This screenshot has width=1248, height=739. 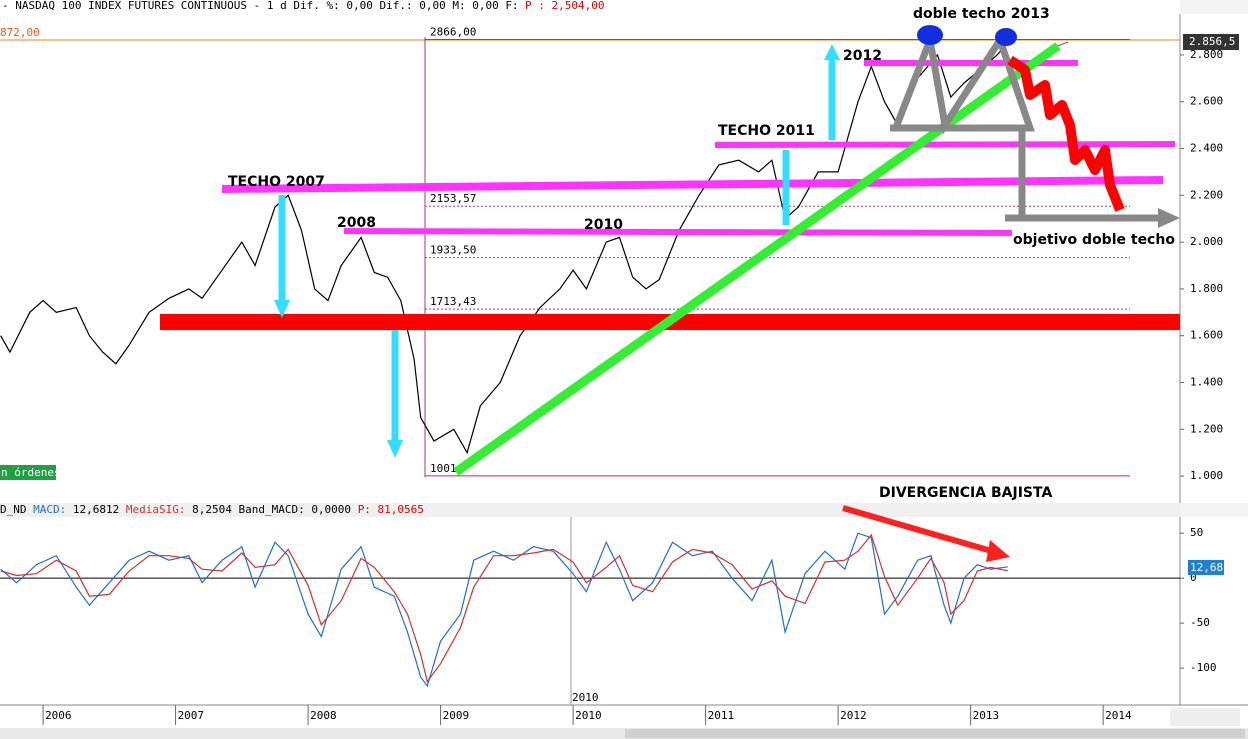 I want to click on fib-label: 2866,00, so click(x=453, y=32).